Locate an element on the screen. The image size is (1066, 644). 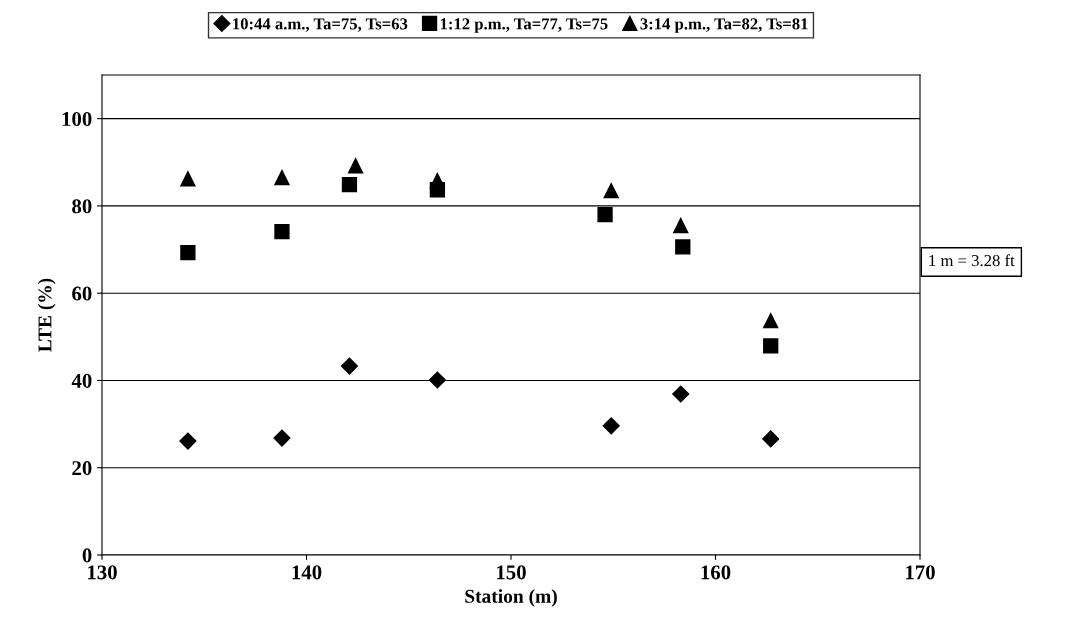
legend-label: 1:12 p.m., Ta=77, Ts=75 is located at coordinates (524, 25).